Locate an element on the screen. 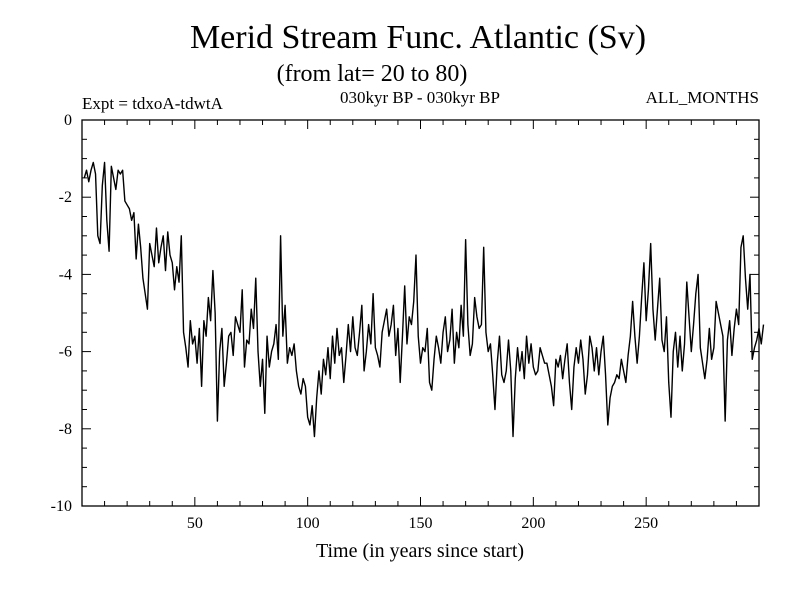  y-tick-label: -8 is located at coordinates (65, 429).